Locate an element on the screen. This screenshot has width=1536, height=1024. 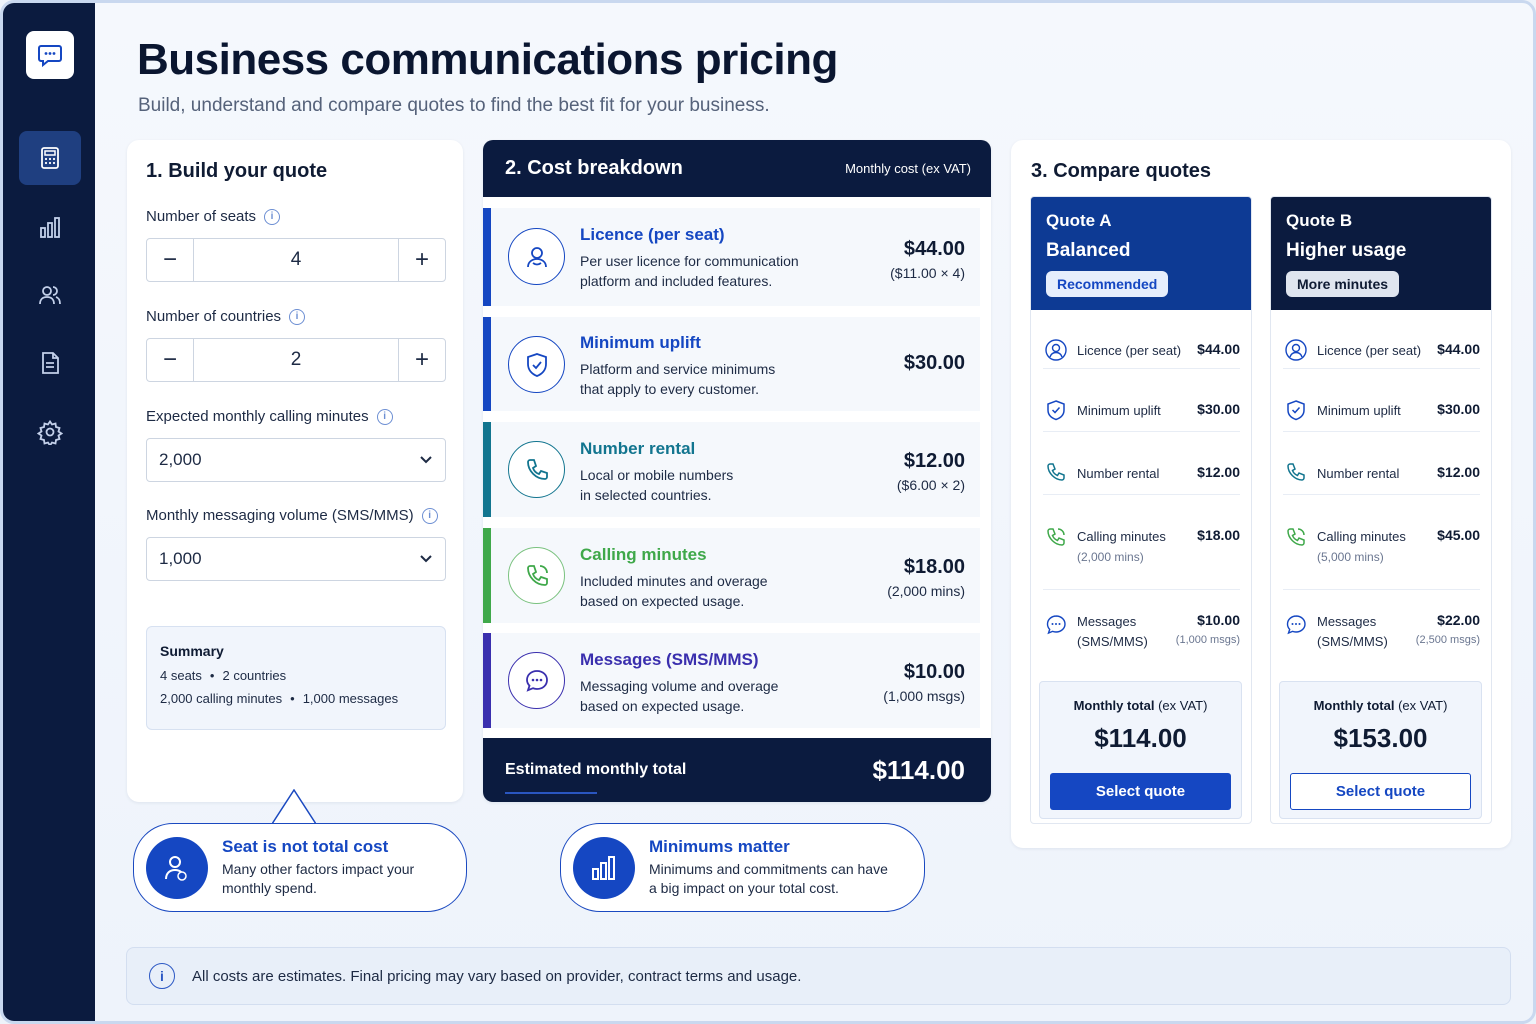
quote-total-amount: $153.00 is located at coordinates (1380, 738).